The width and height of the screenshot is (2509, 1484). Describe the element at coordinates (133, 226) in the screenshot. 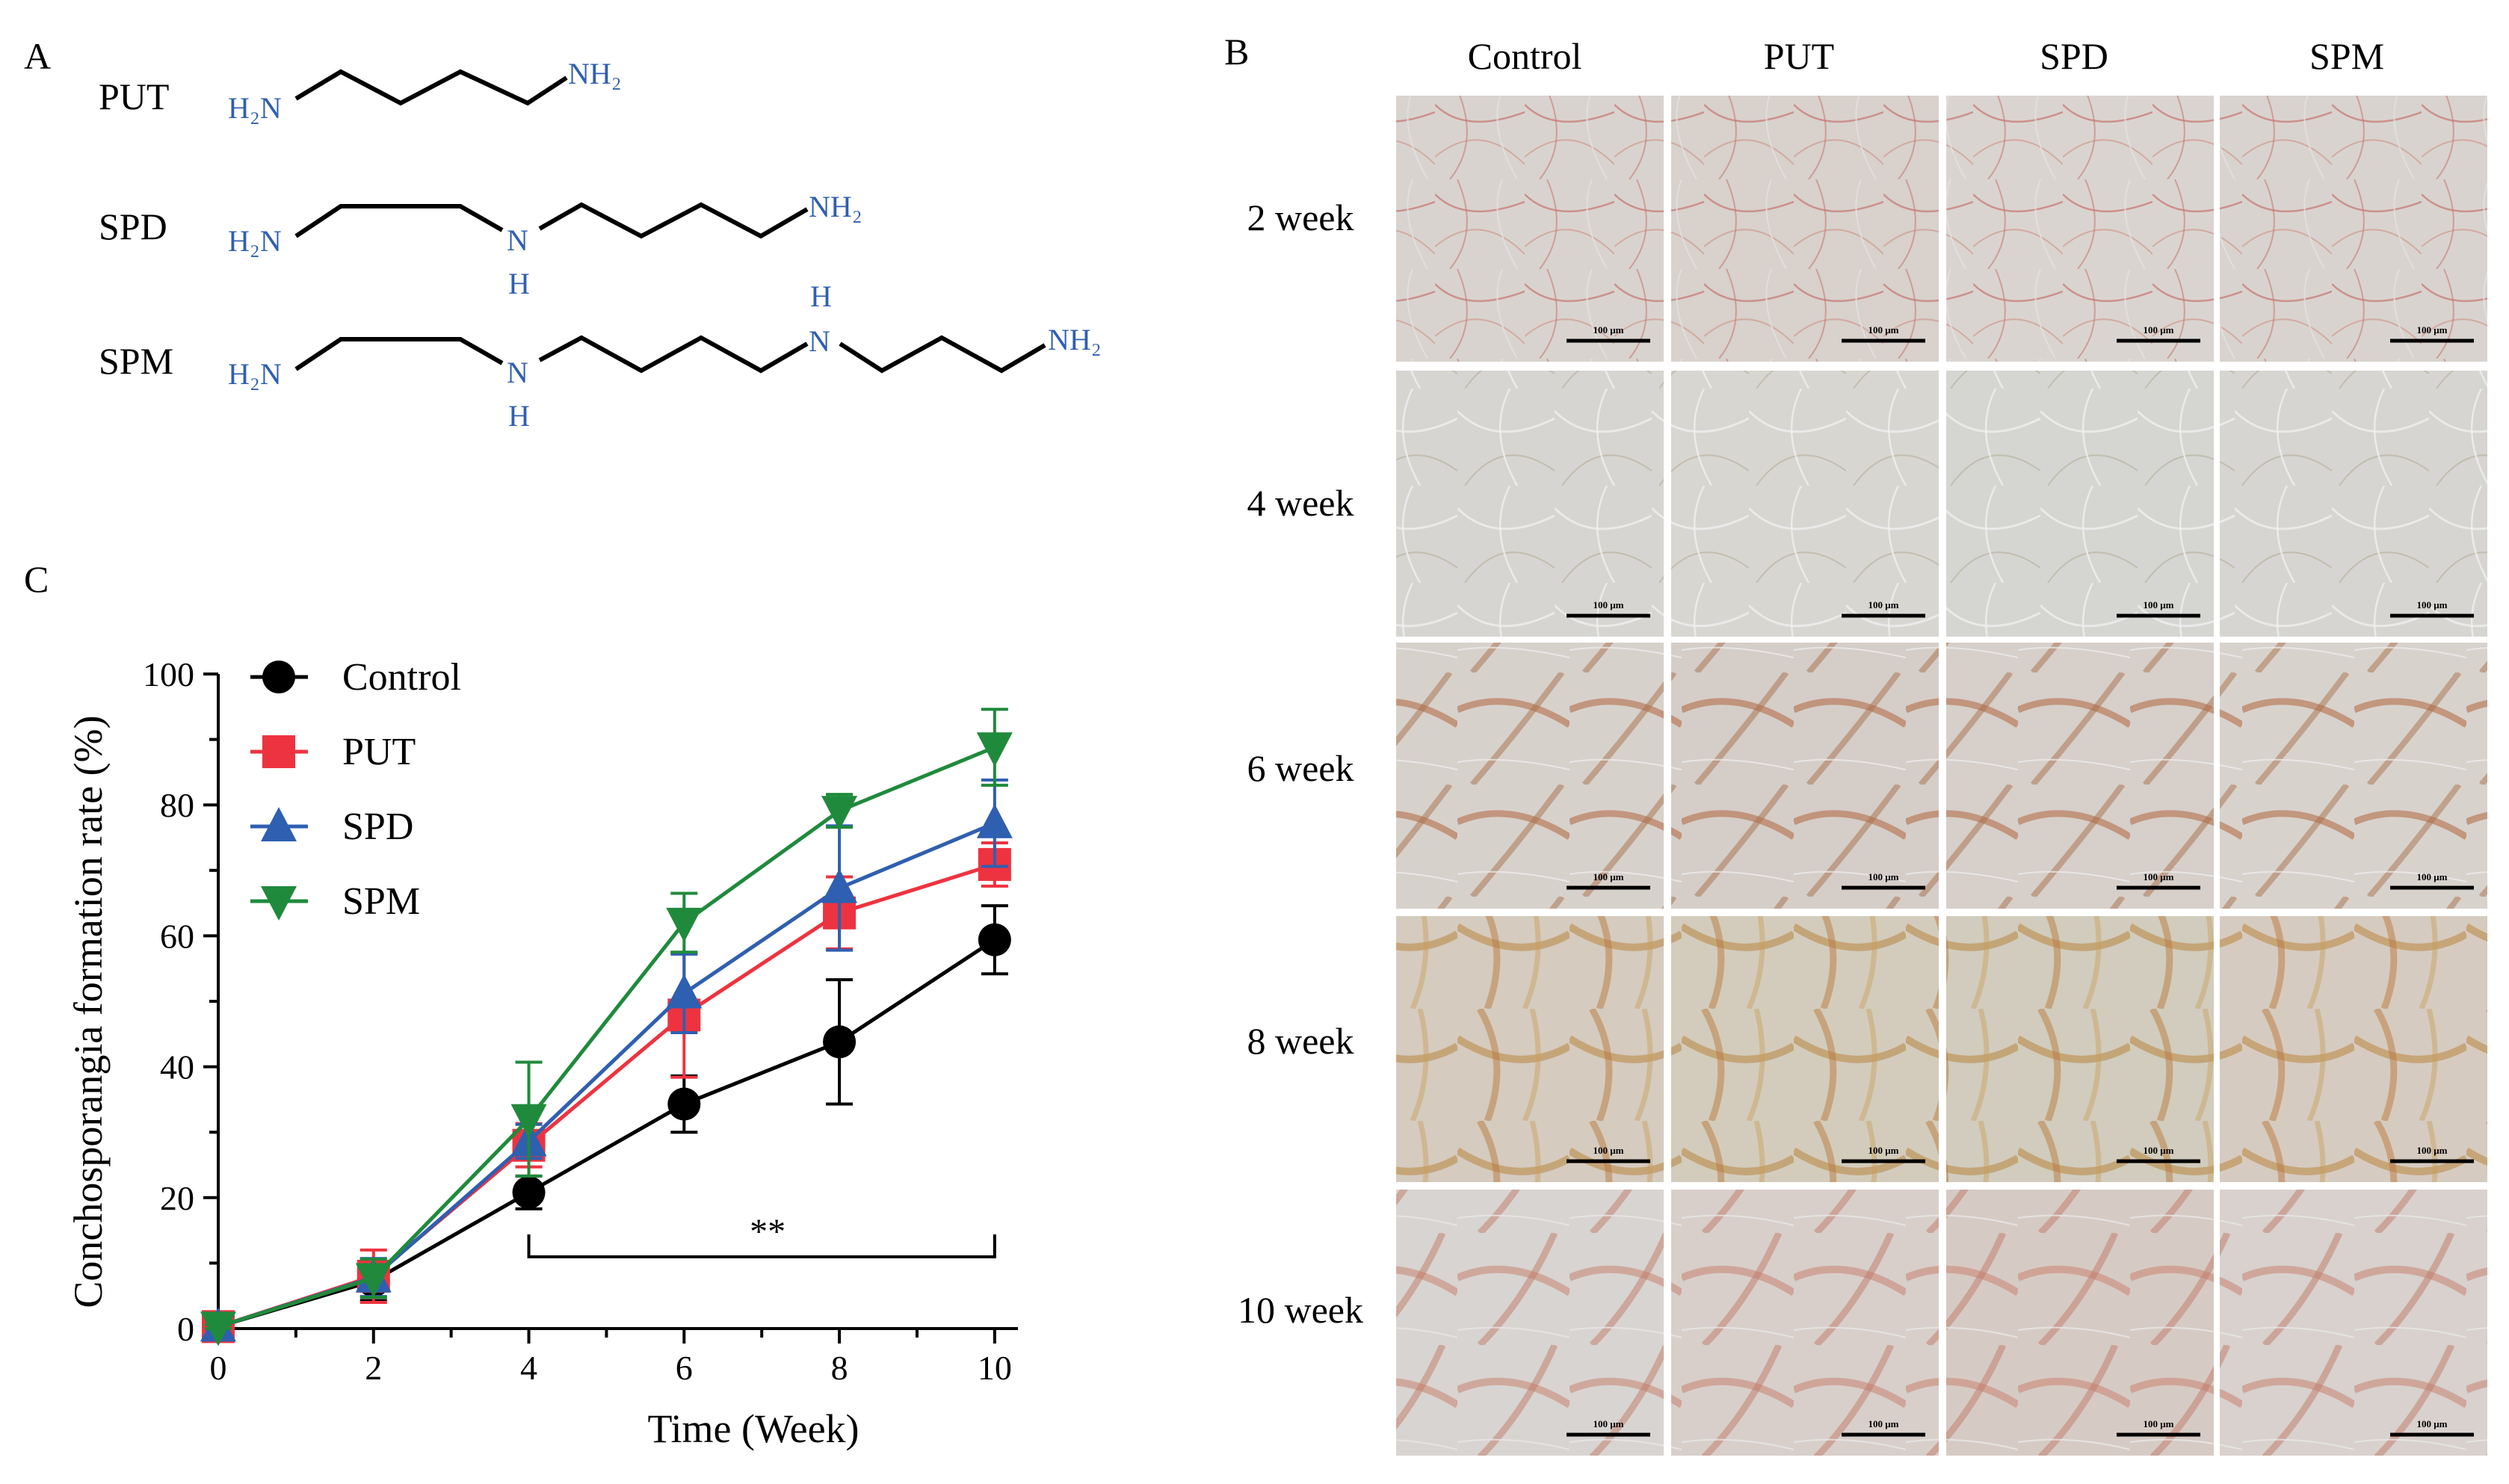

I see `compound-name-spd: SPD` at that location.